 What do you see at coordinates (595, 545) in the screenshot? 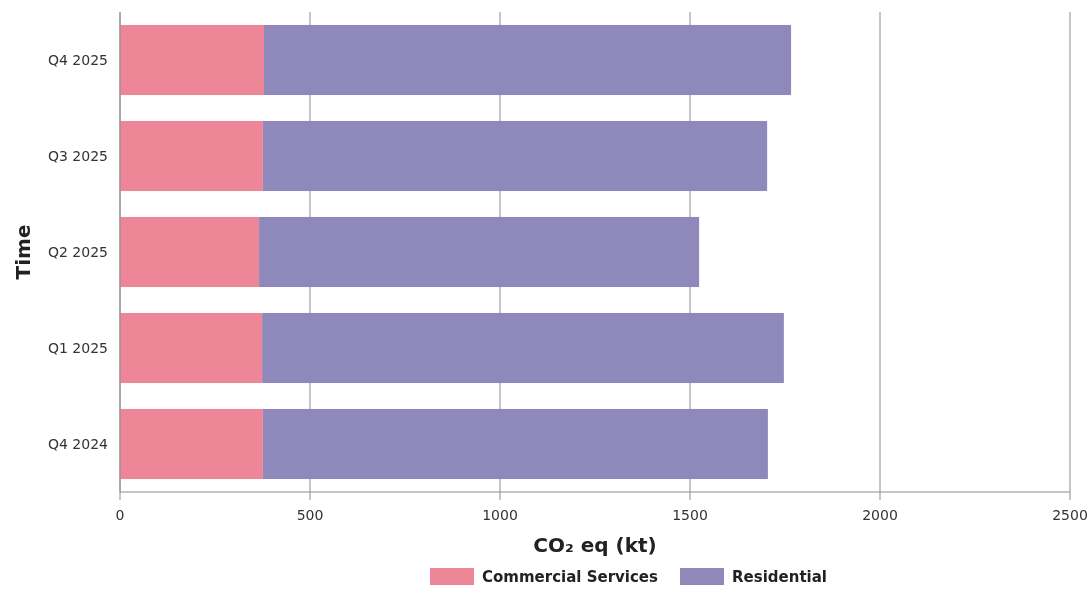
I see `x-axis-title: CO₂ eq (kt)` at bounding box center [595, 545].